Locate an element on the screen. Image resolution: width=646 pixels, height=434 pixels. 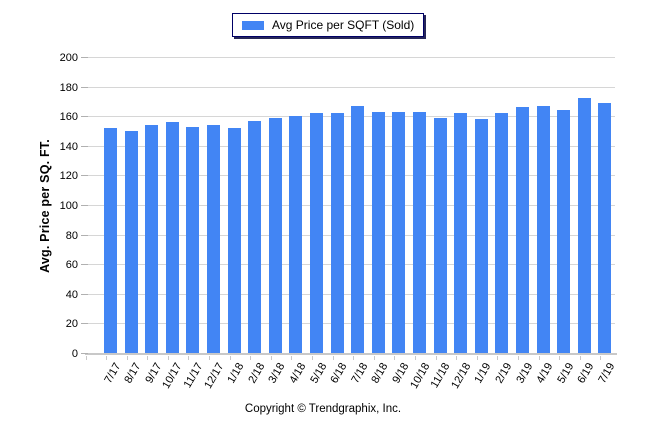
copyright-text: Copyright © Trendgraphix, Inc. is located at coordinates (323, 409).